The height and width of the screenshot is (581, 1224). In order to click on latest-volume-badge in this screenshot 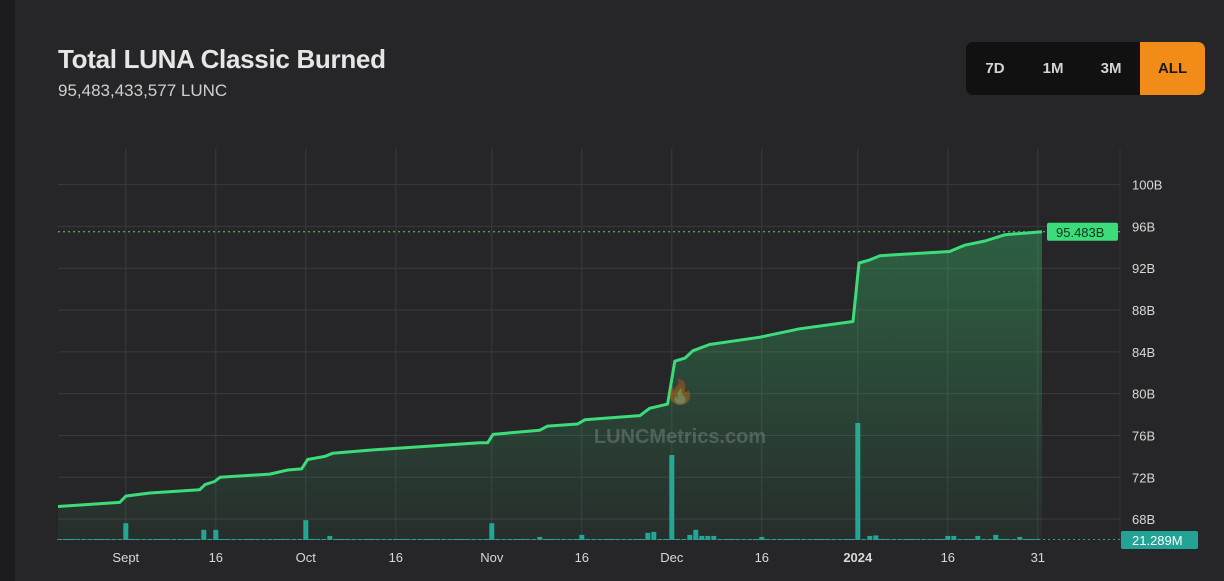, I will do `click(1159, 540)`.